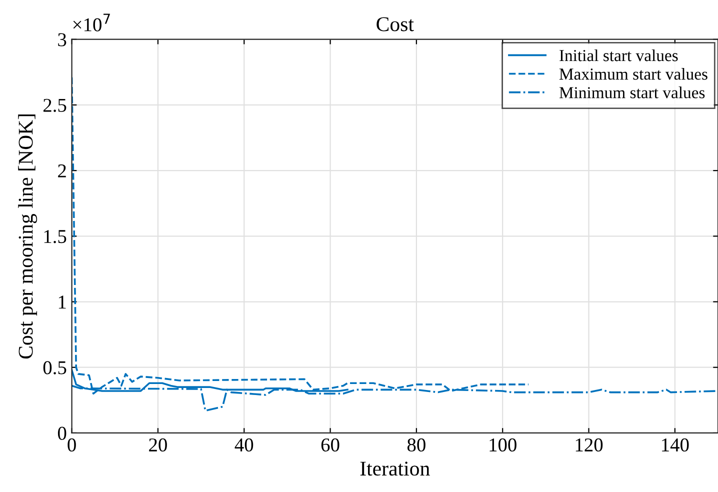 Image resolution: width=718 pixels, height=492 pixels. What do you see at coordinates (416, 445) in the screenshot?
I see `x-tick-label: 80` at bounding box center [416, 445].